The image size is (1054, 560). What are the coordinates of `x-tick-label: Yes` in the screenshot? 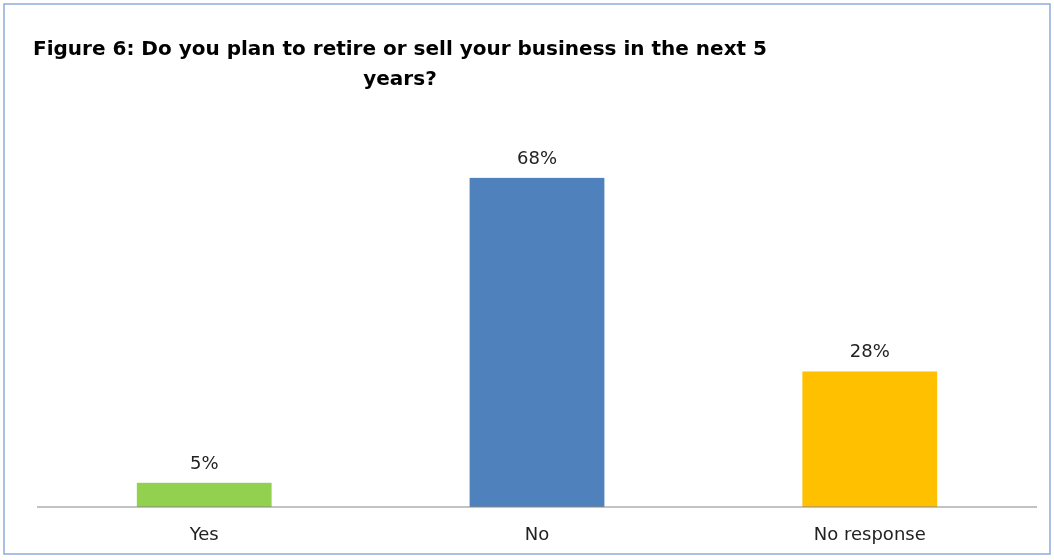 It's located at (203, 533).